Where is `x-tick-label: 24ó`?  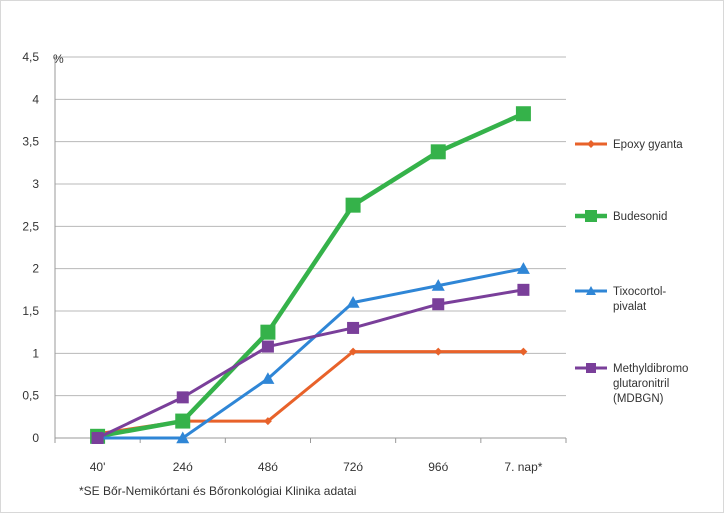 x-tick-label: 24ó is located at coordinates (183, 467).